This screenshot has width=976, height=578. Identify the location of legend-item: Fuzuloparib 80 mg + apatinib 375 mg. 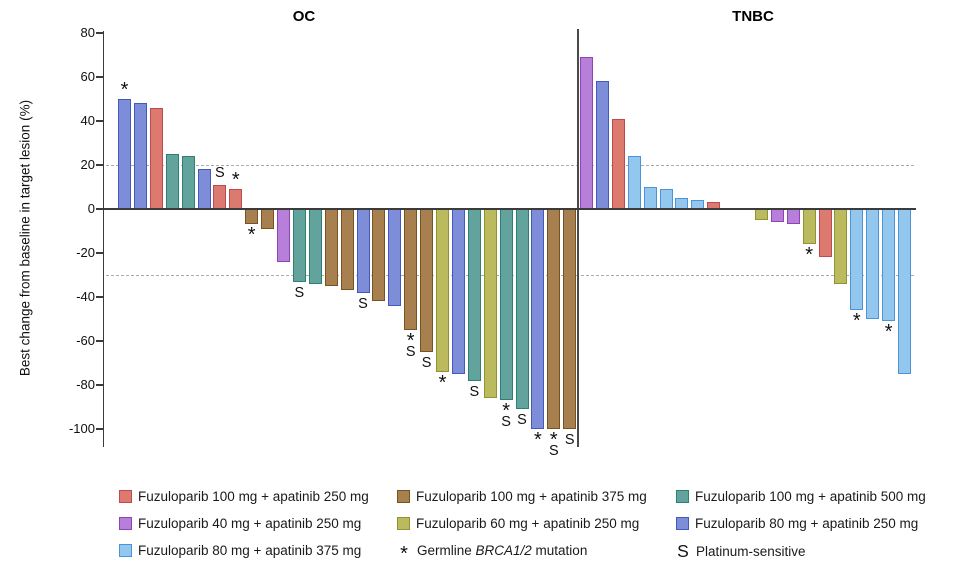
(240, 550).